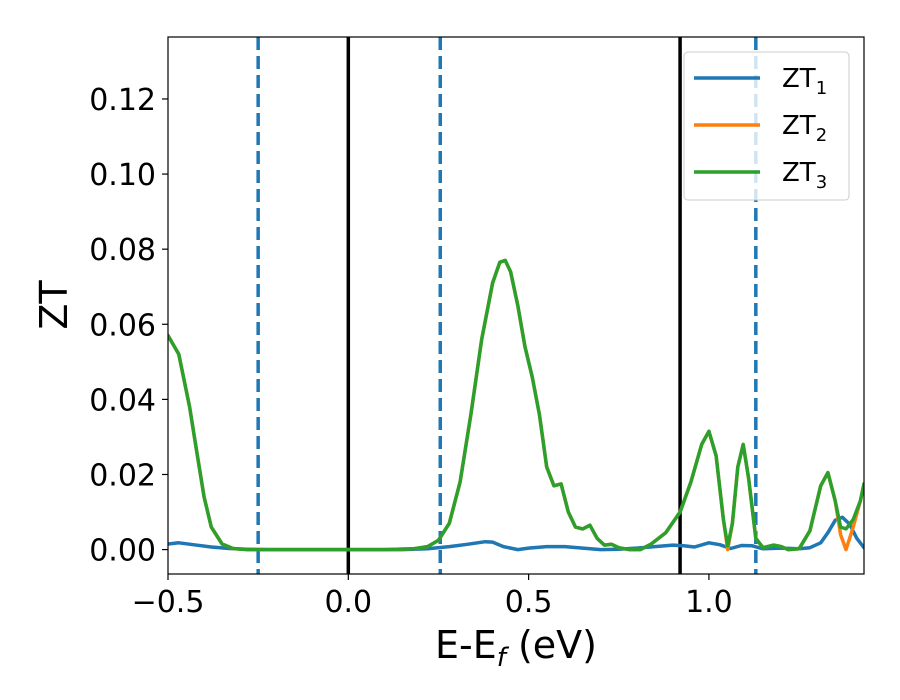 The width and height of the screenshot is (900, 700). I want to click on y-tick-label: 0.02, so click(122, 475).